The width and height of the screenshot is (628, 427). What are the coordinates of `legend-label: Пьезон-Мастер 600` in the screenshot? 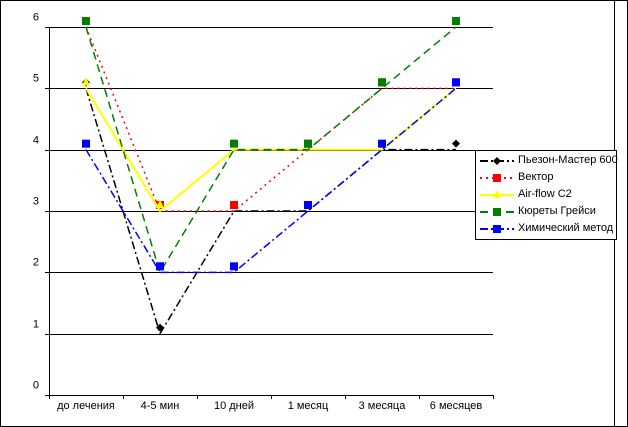 It's located at (568, 160).